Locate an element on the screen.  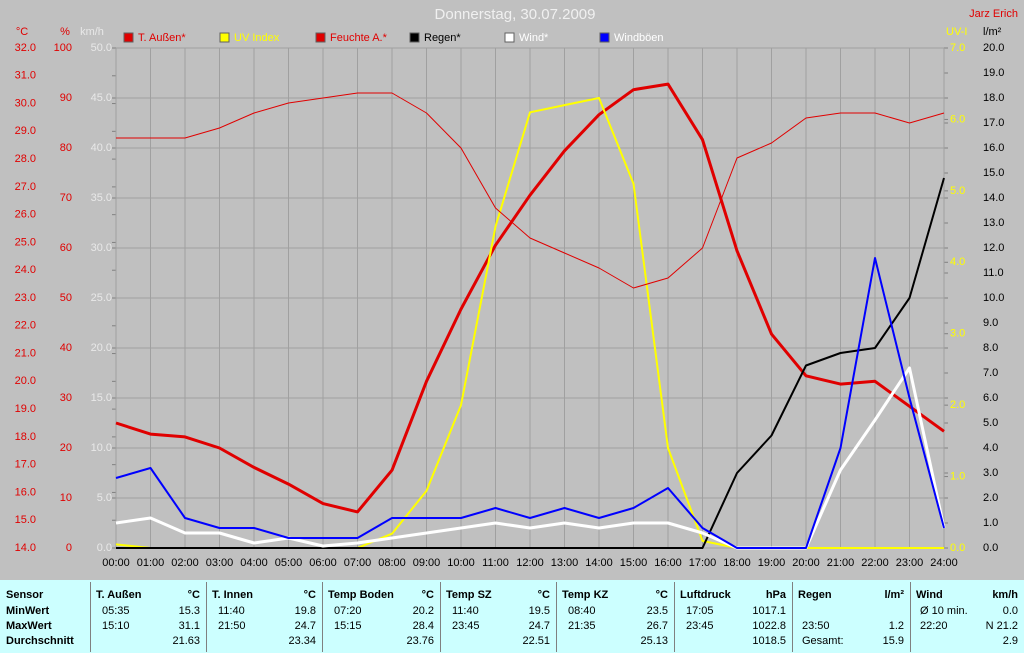
legend-label: Wind* is located at coordinates (534, 38).